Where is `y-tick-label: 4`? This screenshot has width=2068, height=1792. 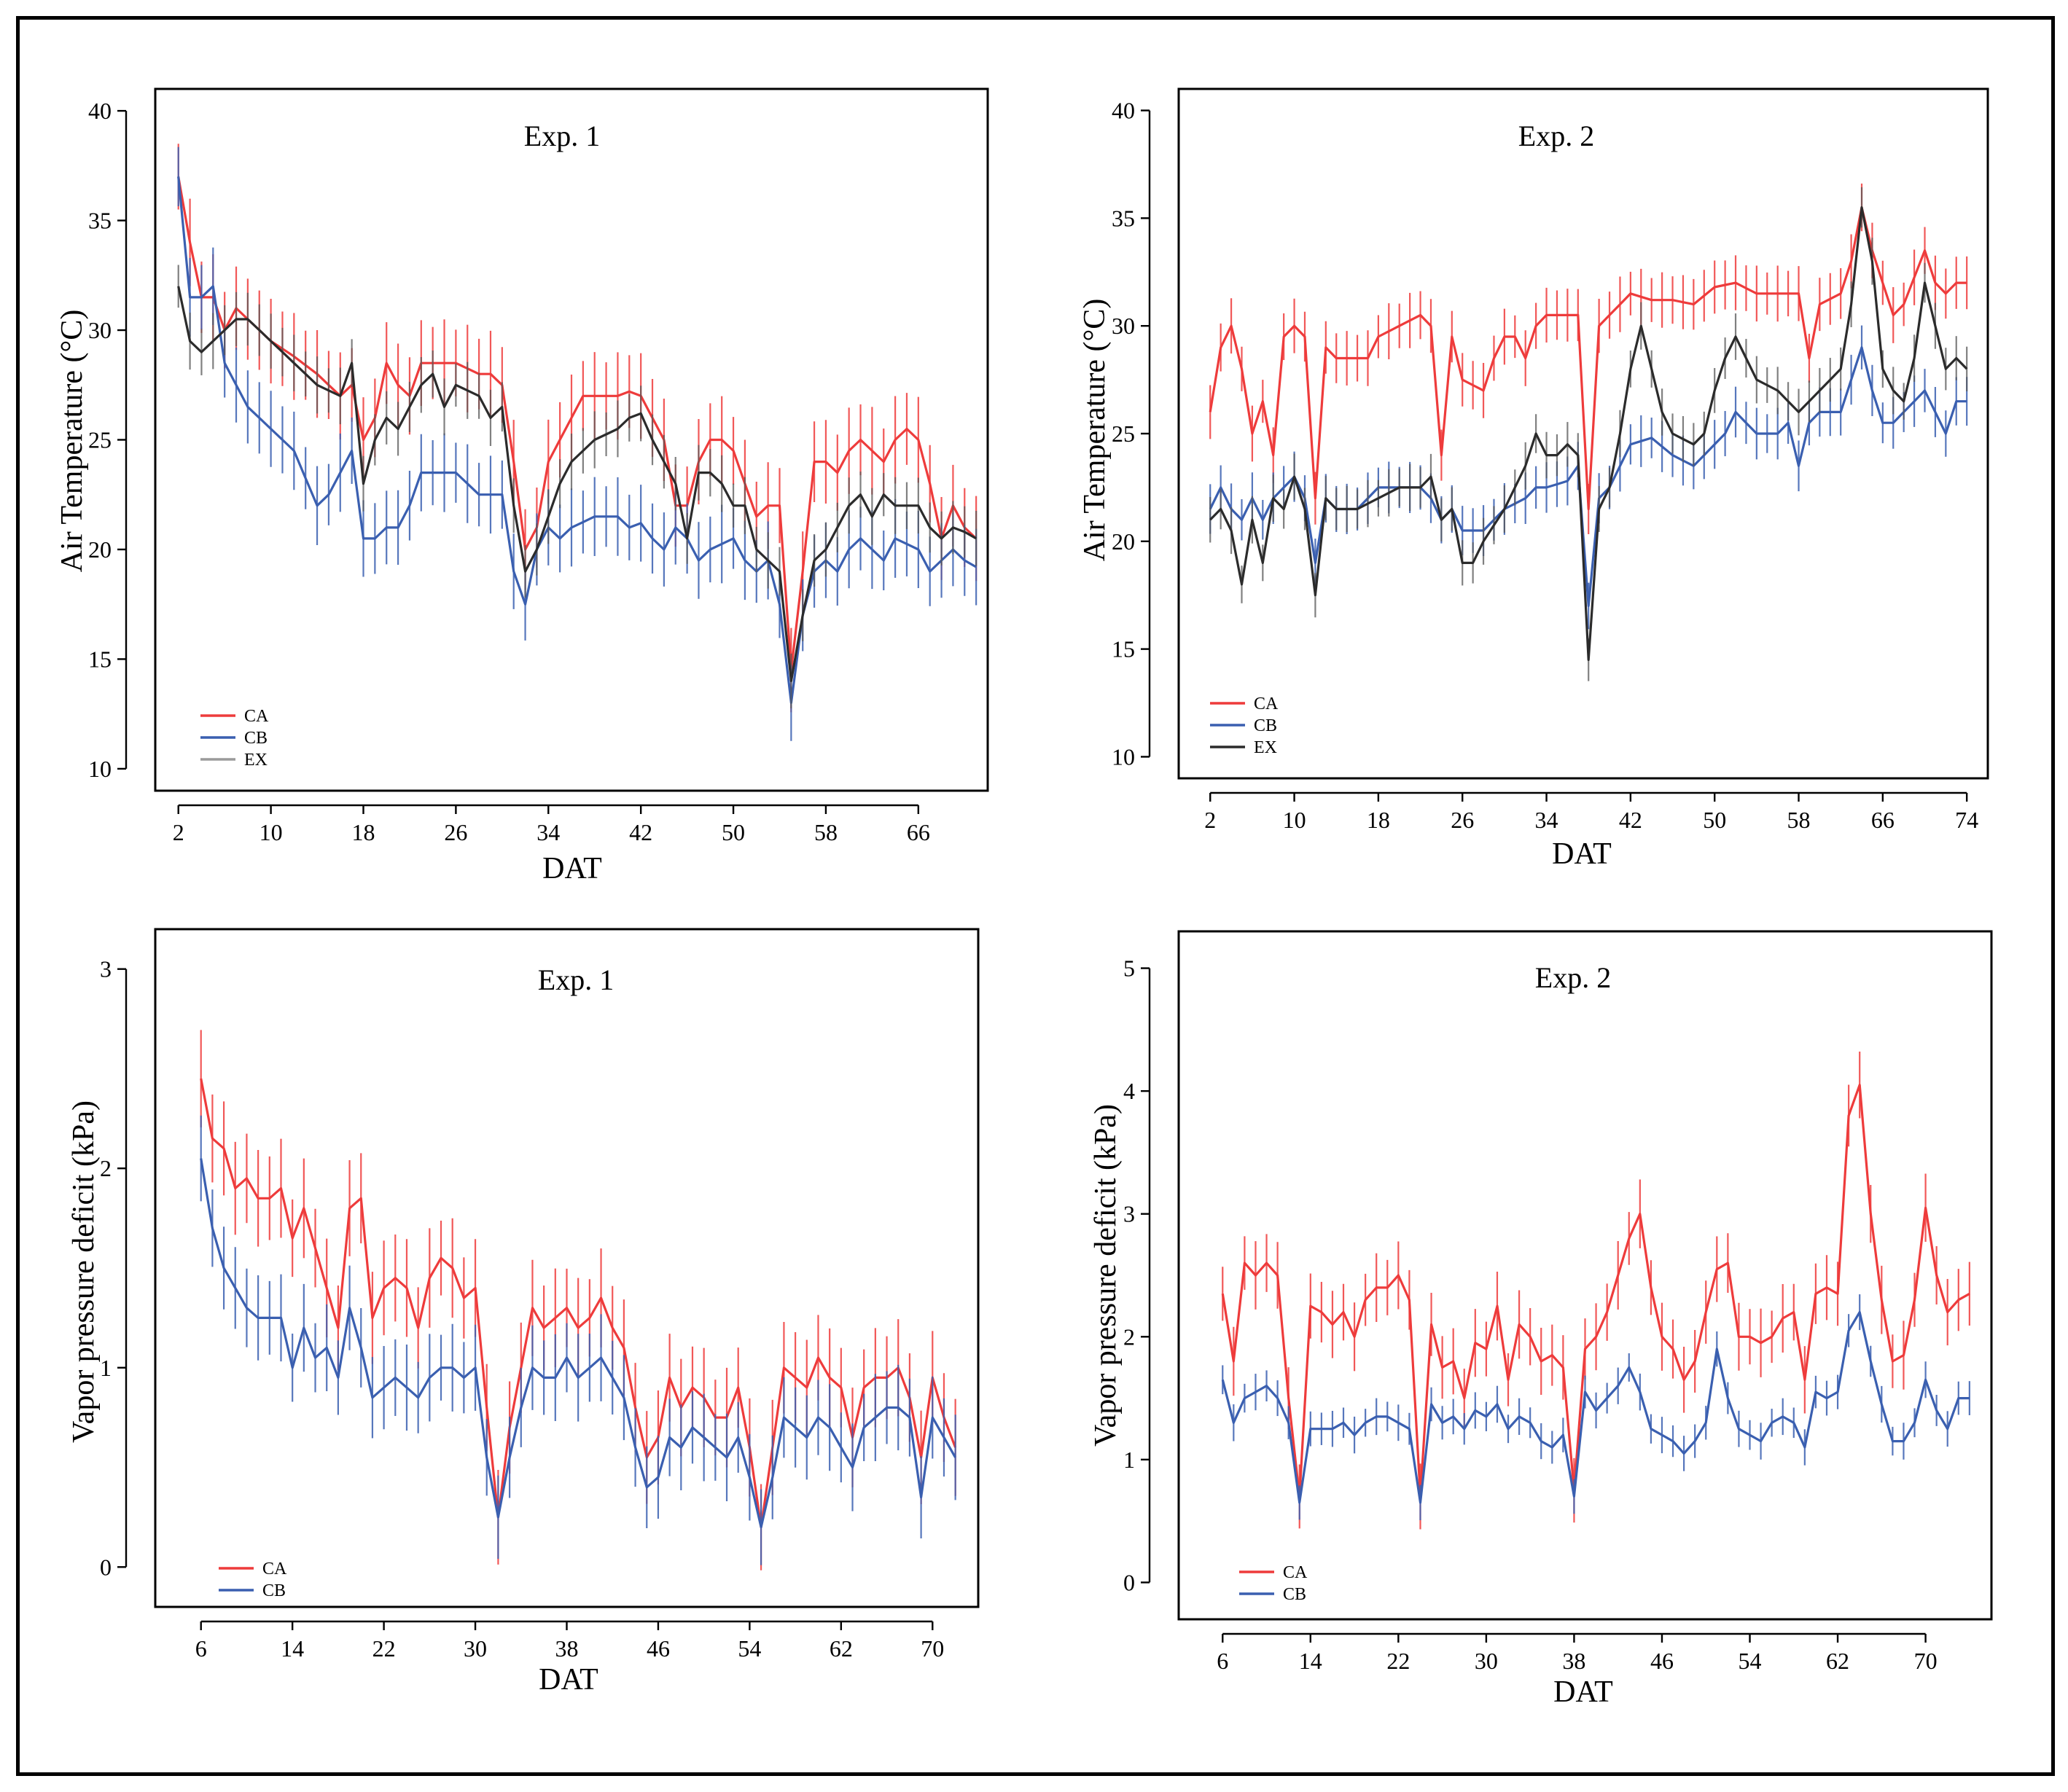
y-tick-label: 4 is located at coordinates (1129, 1091).